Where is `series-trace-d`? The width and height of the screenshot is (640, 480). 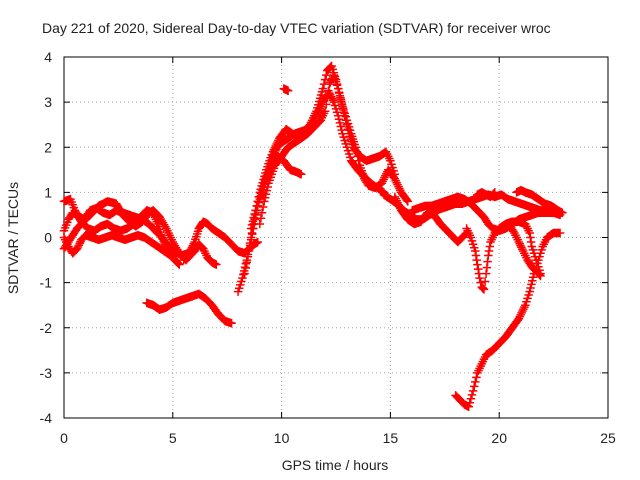 series-trace-d is located at coordinates (119, 247).